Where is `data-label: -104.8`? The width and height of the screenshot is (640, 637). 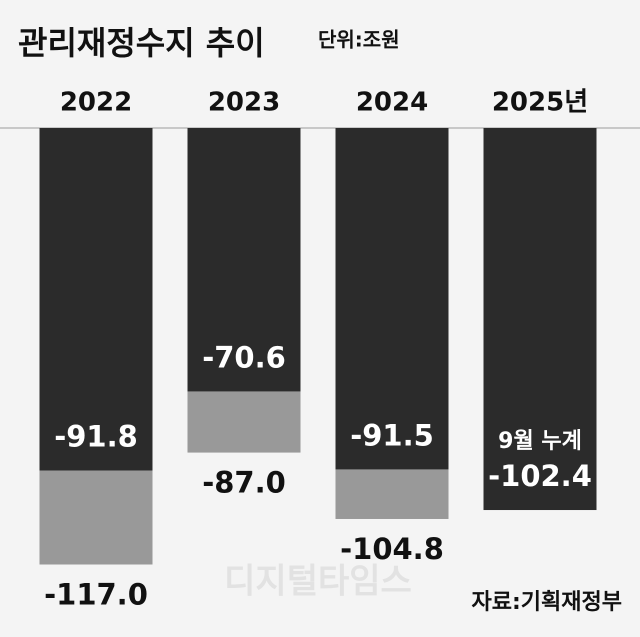
data-label: -104.8 is located at coordinates (392, 549).